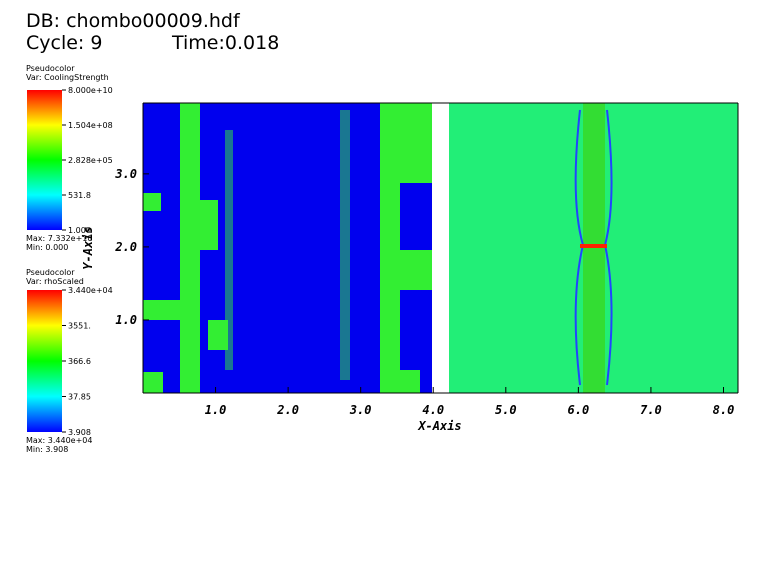 Image resolution: width=763 pixels, height=567 pixels. What do you see at coordinates (125, 174) in the screenshot?
I see `y-tick-label: 3.0` at bounding box center [125, 174].